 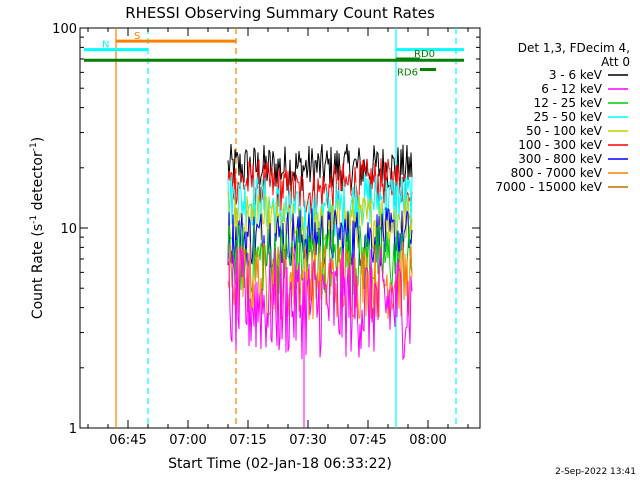 I want to click on legend-label-4: 50 - 100 keV, so click(x=564, y=131).